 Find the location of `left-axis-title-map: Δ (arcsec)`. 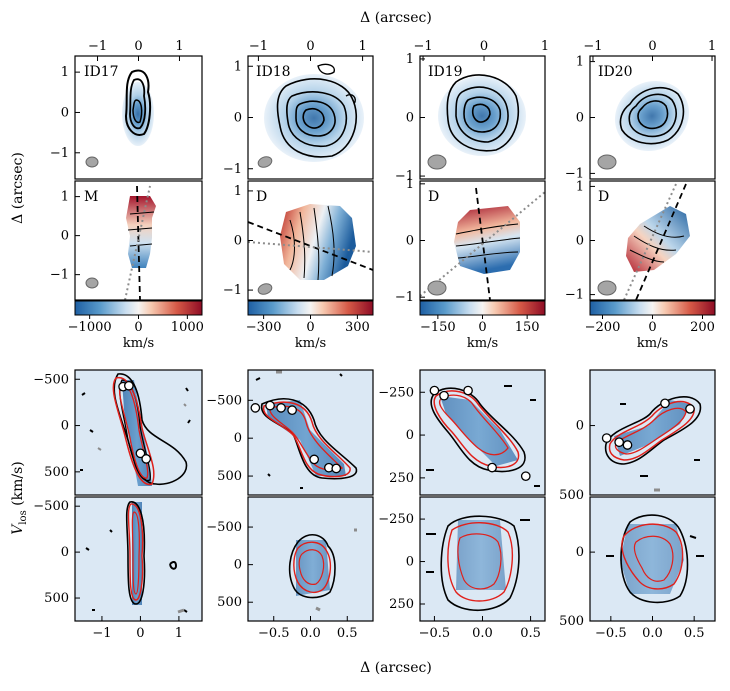

left-axis-title-map: Δ (arcsec) is located at coordinates (18, 188).